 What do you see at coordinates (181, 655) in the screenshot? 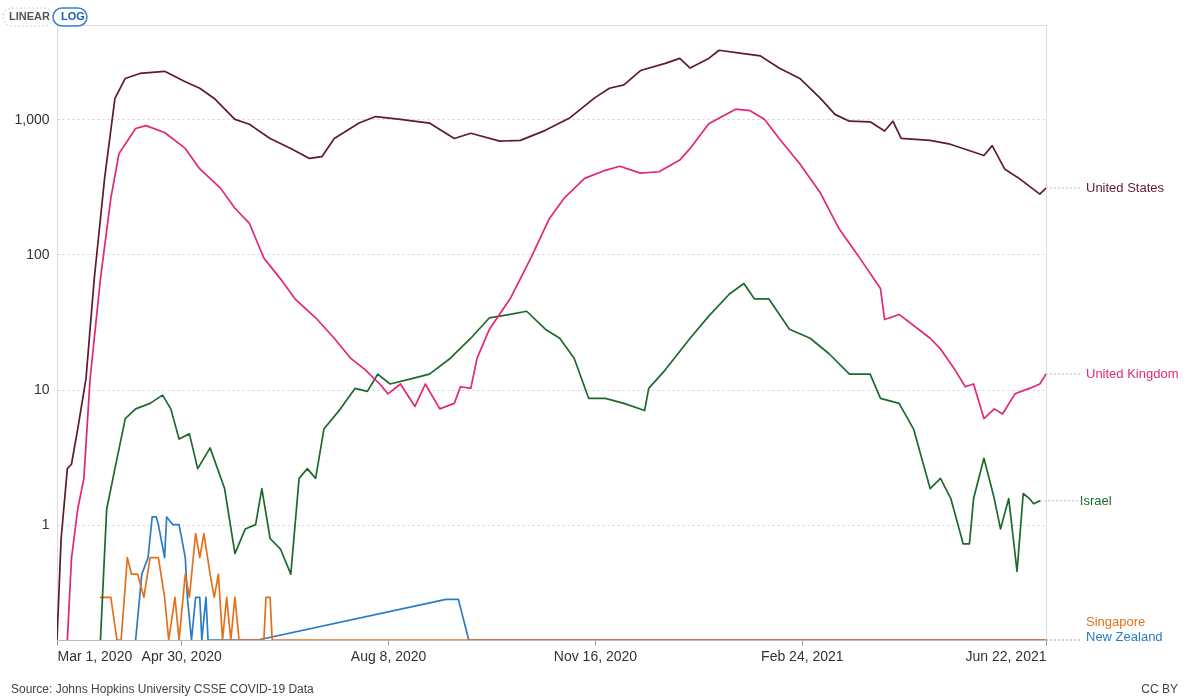
I see `x-tick-label: Apr 30, 2020` at bounding box center [181, 655].